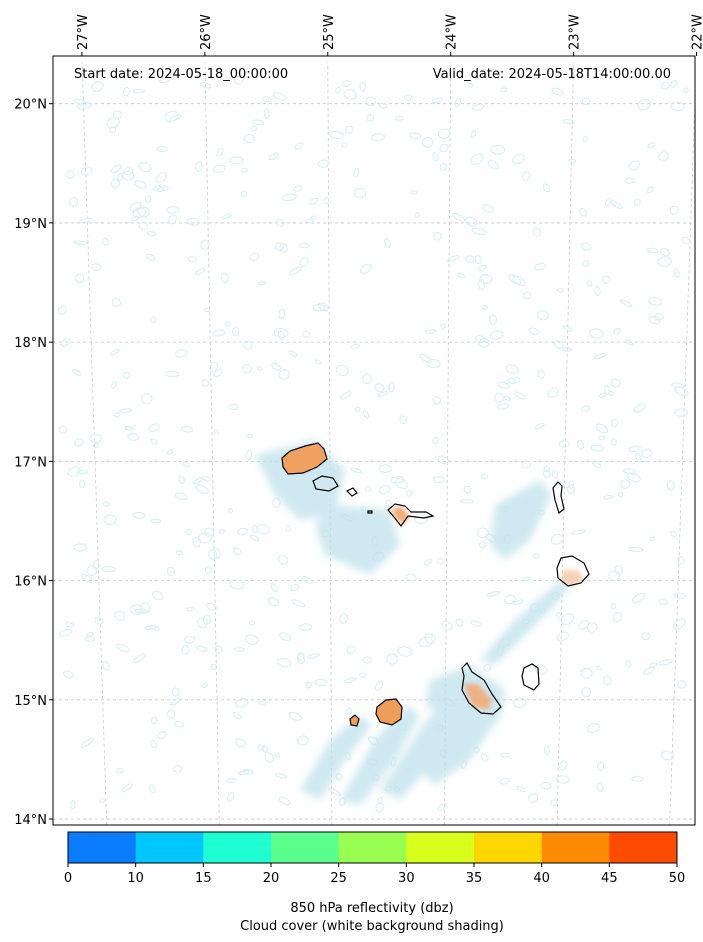 The width and height of the screenshot is (703, 942). I want to click on colorbar-tick-label: 0, so click(68, 878).